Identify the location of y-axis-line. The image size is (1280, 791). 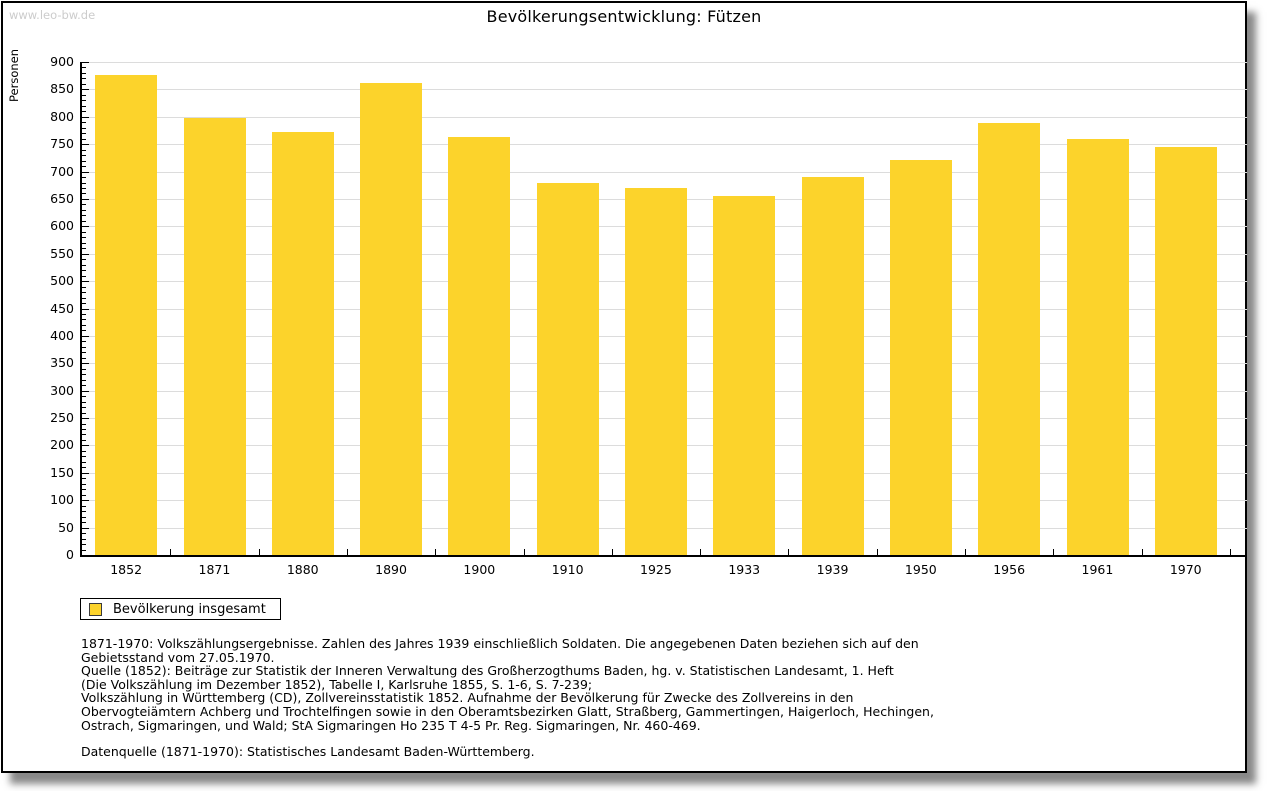
(81, 309).